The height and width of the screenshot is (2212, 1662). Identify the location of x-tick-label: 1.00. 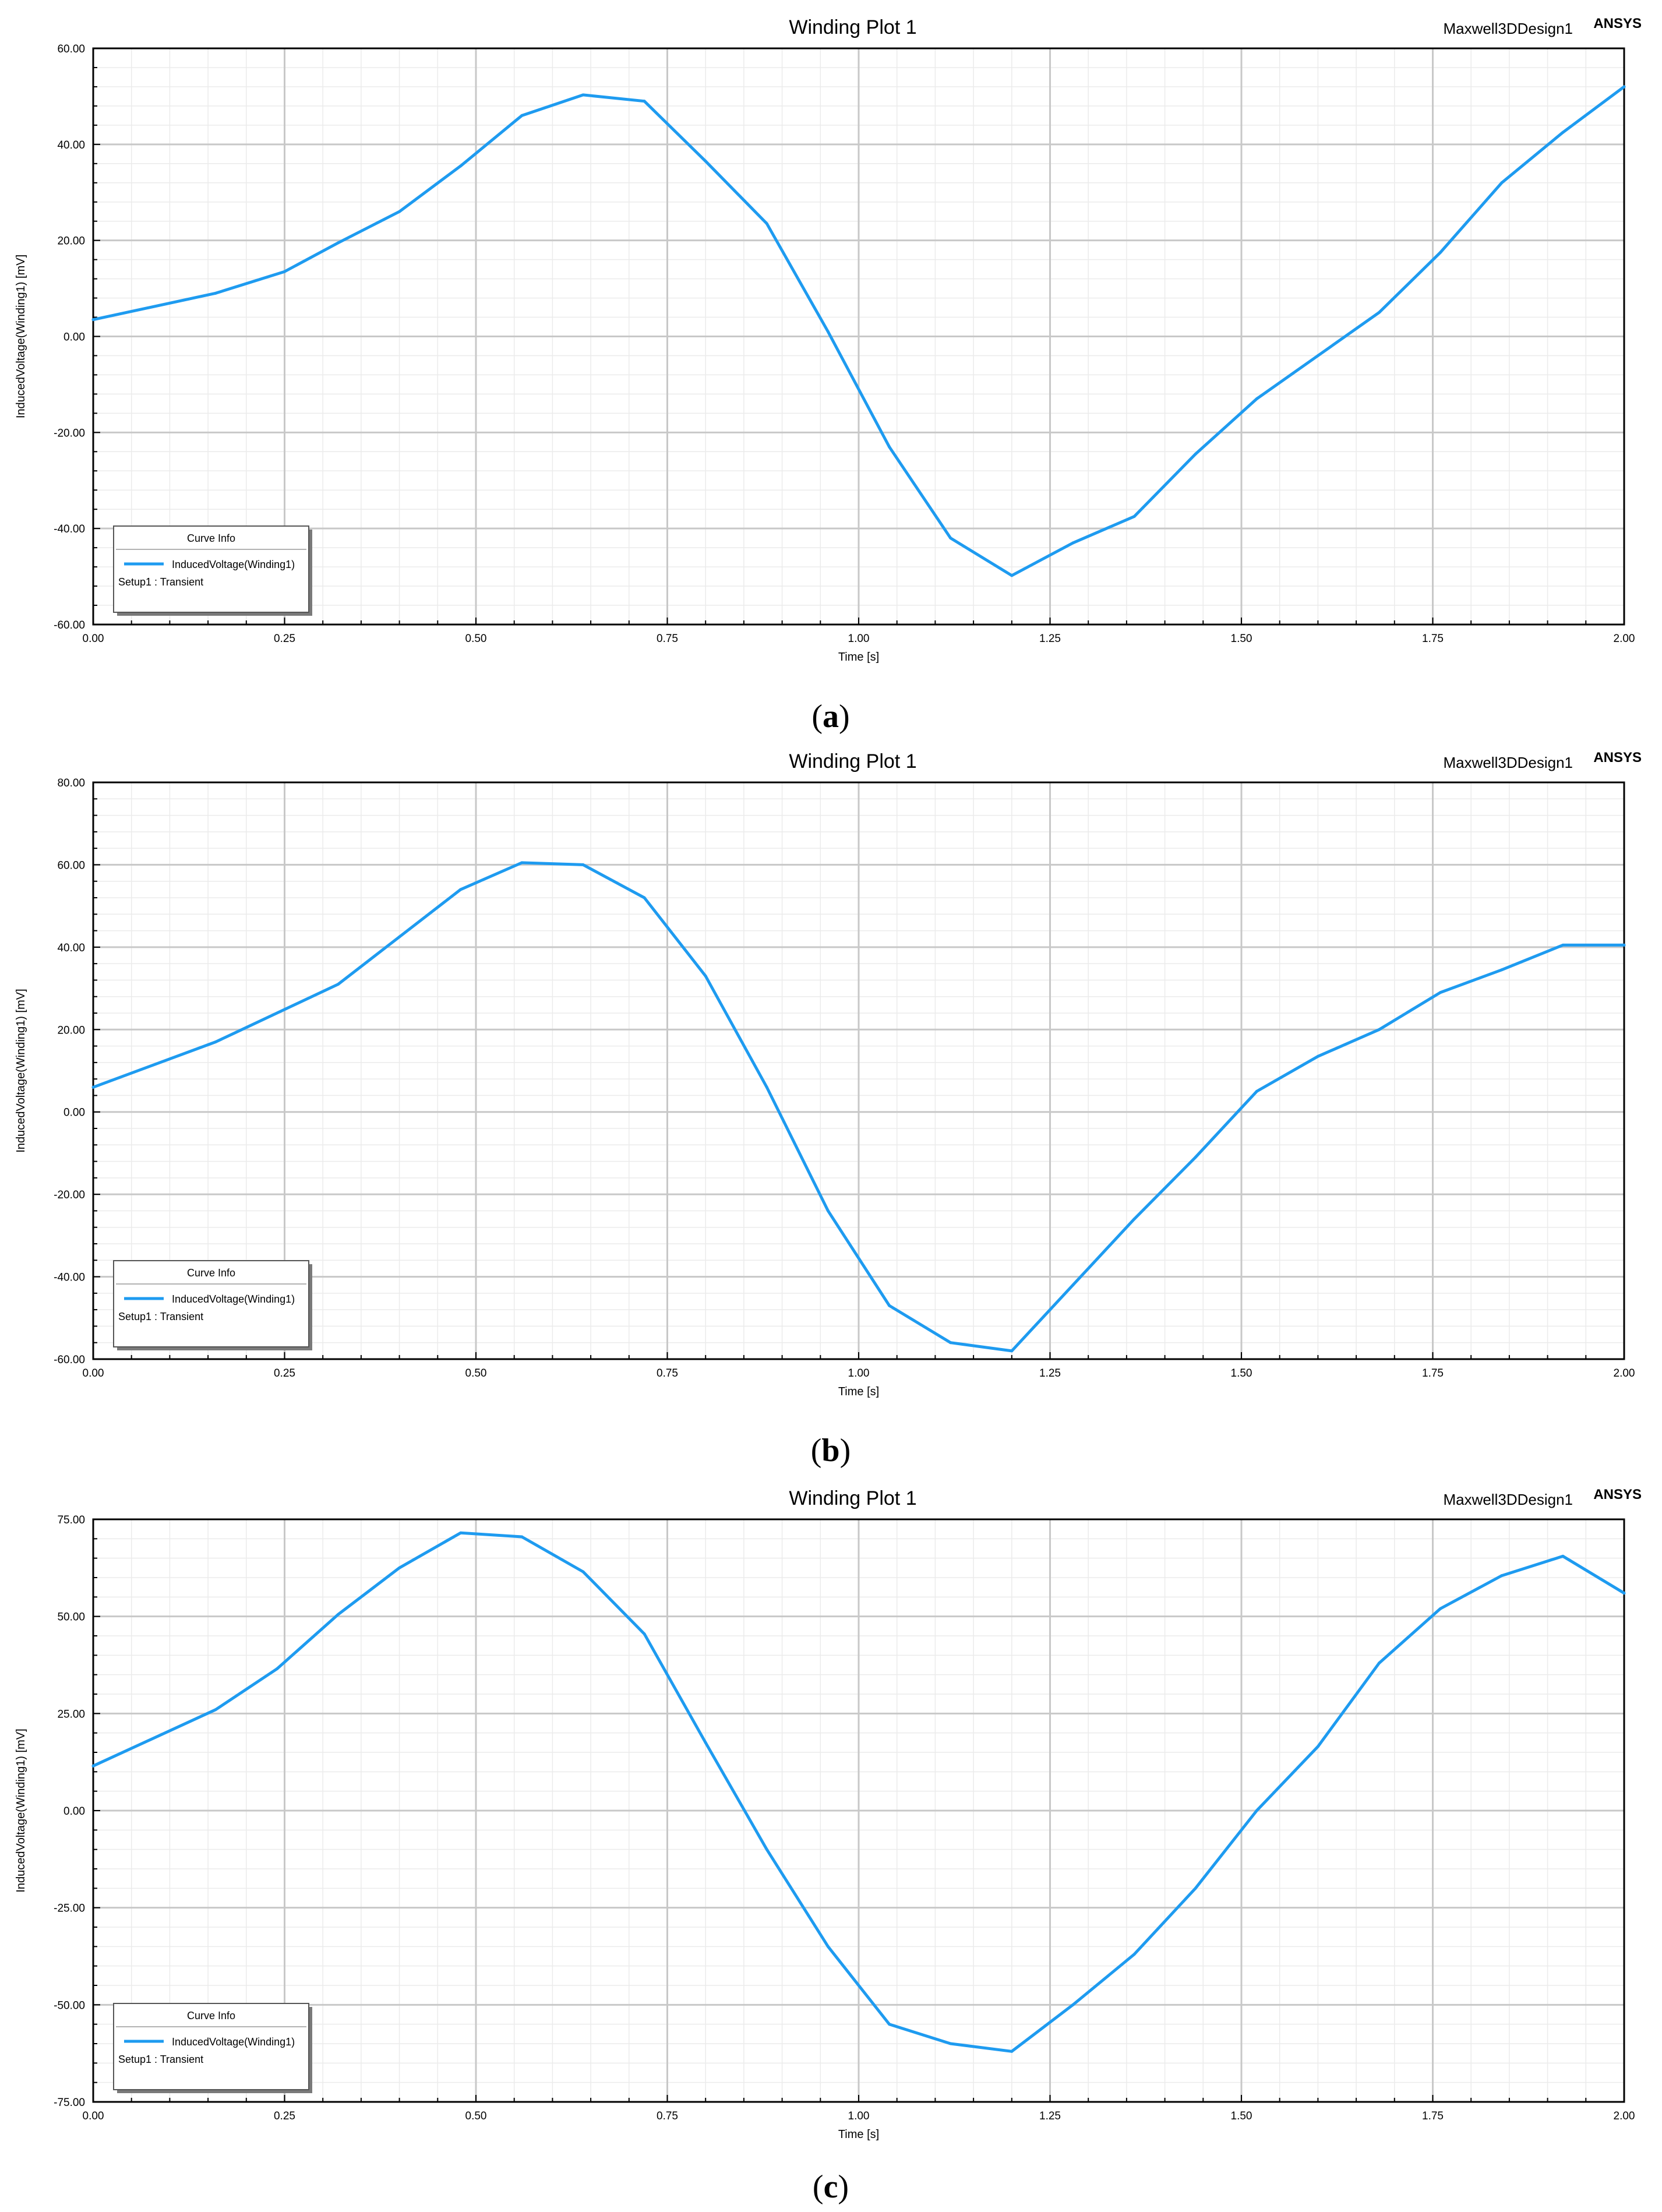
(859, 2116).